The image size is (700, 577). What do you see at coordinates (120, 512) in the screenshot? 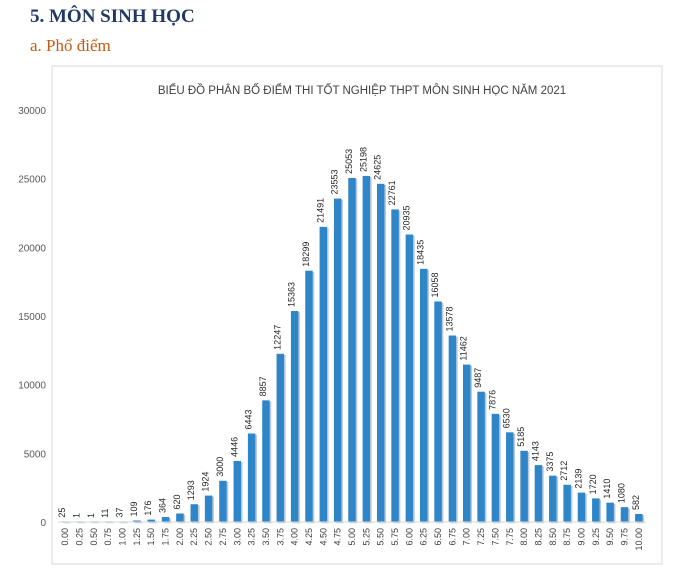
I see `data-label: 37` at bounding box center [120, 512].